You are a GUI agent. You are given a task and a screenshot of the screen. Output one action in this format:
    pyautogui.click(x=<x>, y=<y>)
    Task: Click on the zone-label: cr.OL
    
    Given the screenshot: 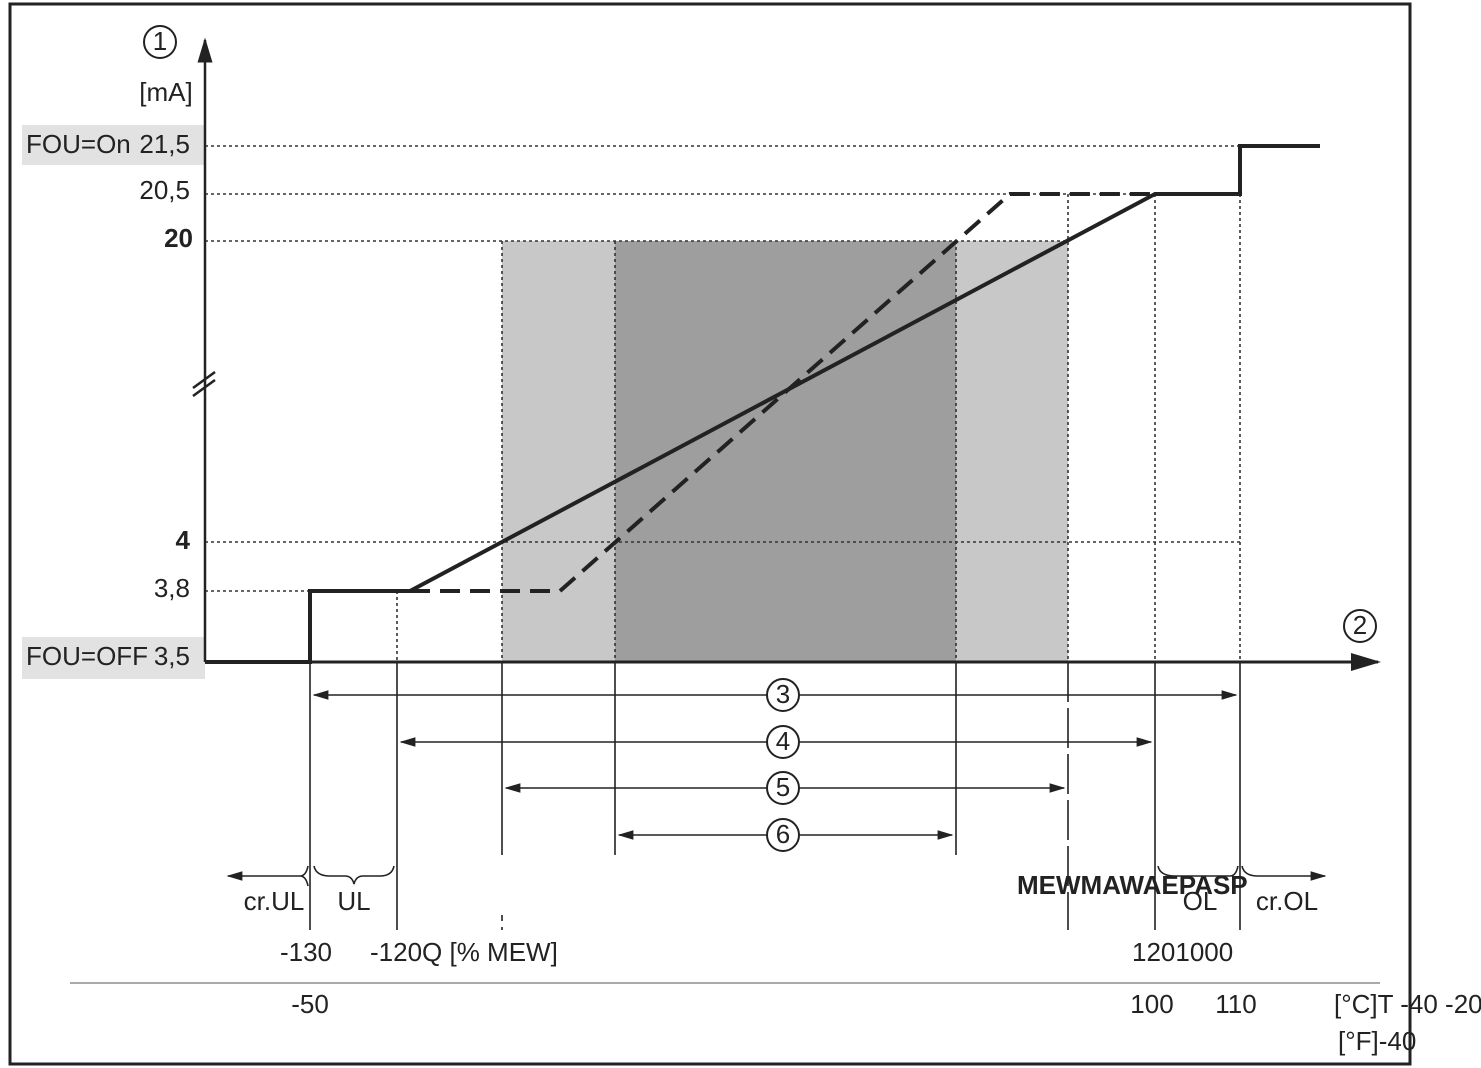 What is the action you would take?
    pyautogui.click(x=1287, y=901)
    